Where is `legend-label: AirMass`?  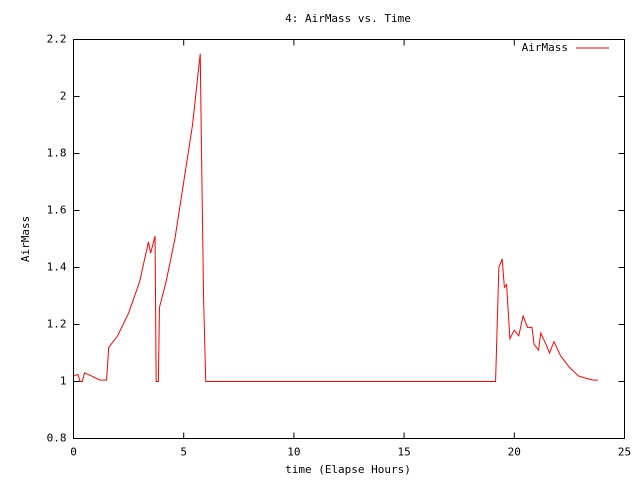 legend-label: AirMass is located at coordinates (545, 47).